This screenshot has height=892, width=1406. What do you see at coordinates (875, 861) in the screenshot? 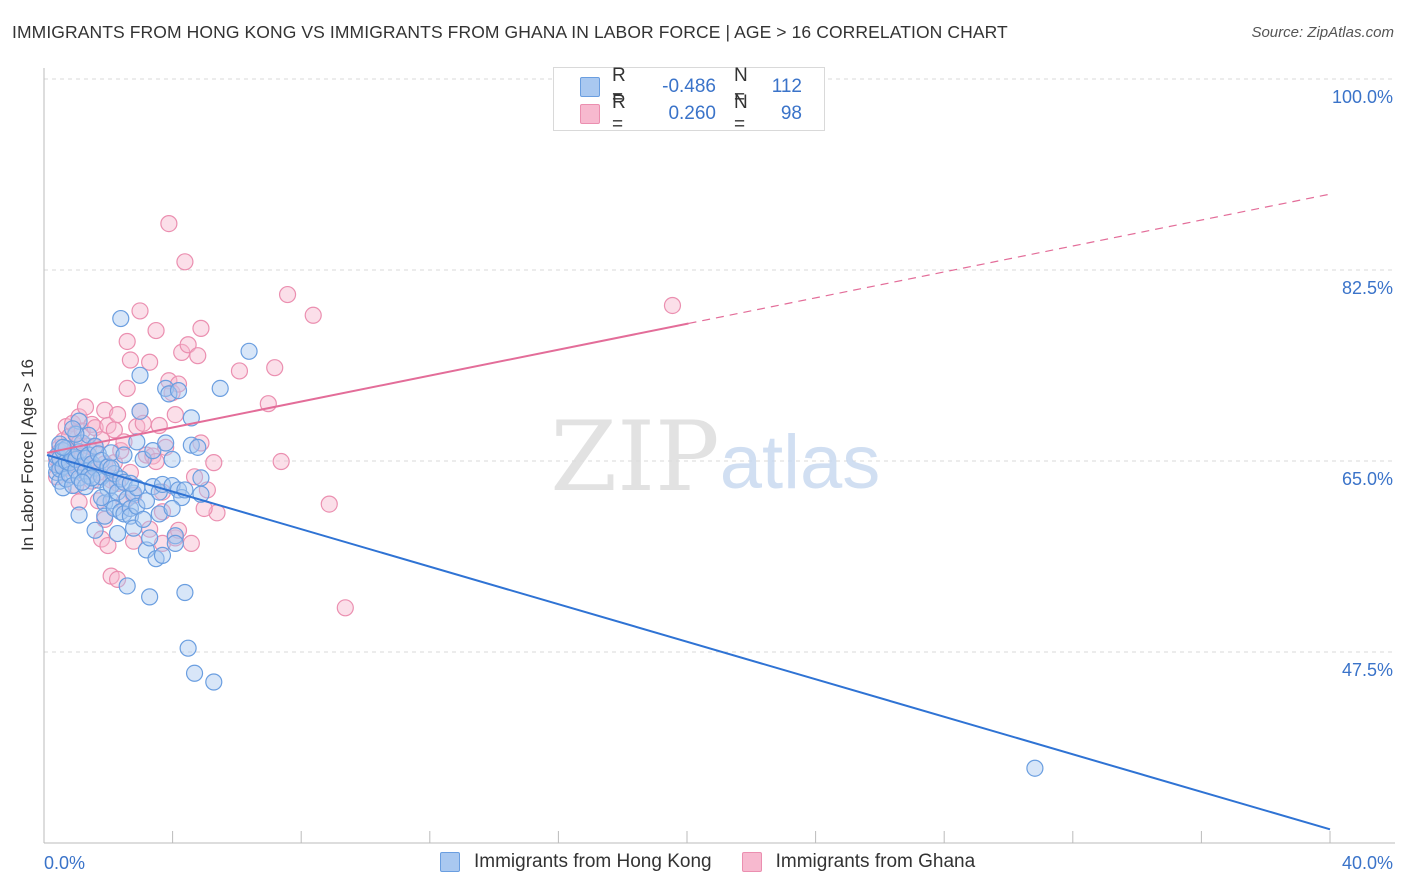
I see `legend-label-ghana: Immigrants from Ghana` at bounding box center [875, 861].